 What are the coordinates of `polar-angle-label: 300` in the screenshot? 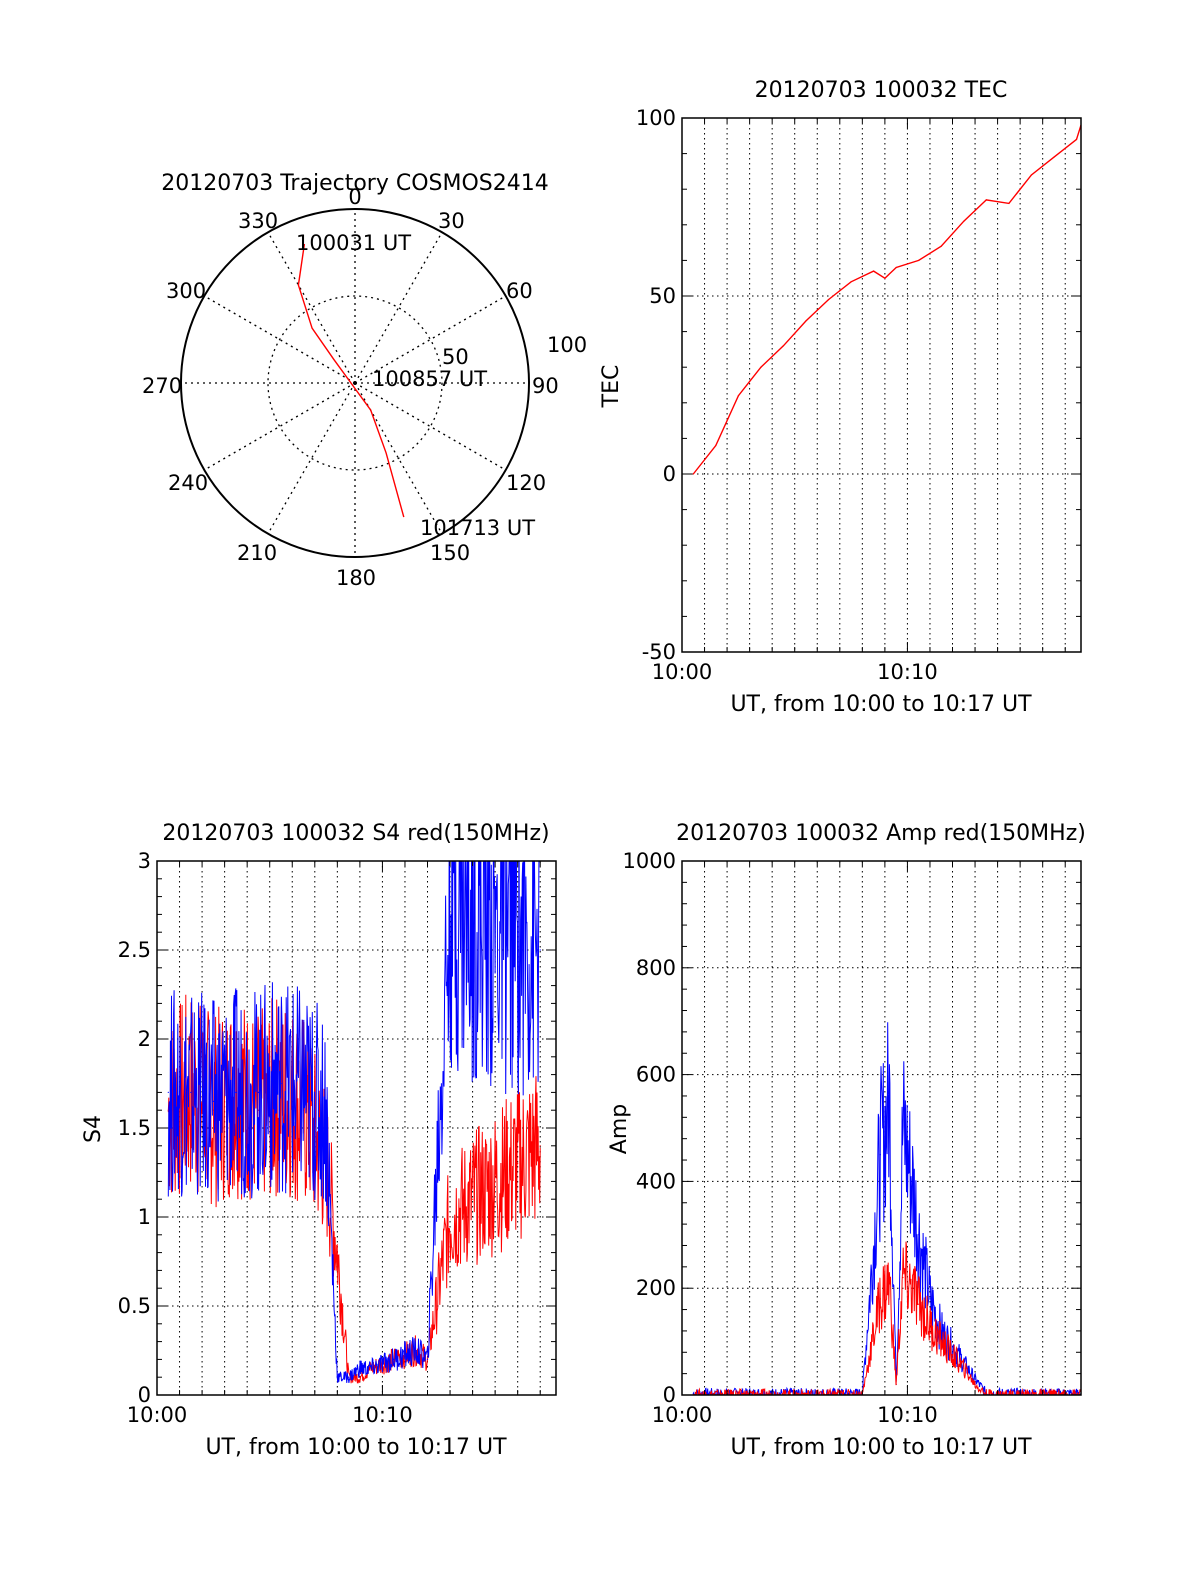 It's located at (186, 291).